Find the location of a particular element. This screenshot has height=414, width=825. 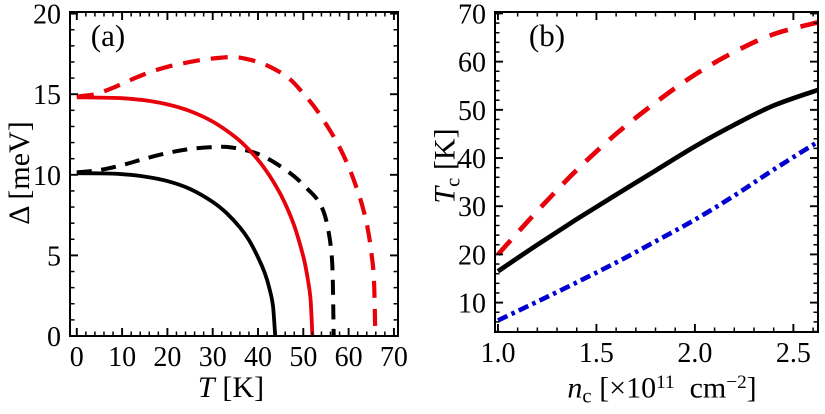

panel-a-xlabel-var: T is located at coordinates (206, 387).